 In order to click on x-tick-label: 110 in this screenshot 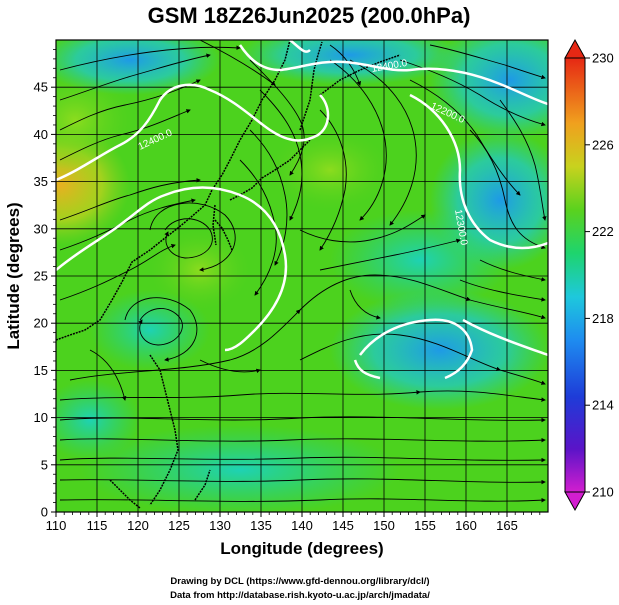, I will do `click(56, 525)`.